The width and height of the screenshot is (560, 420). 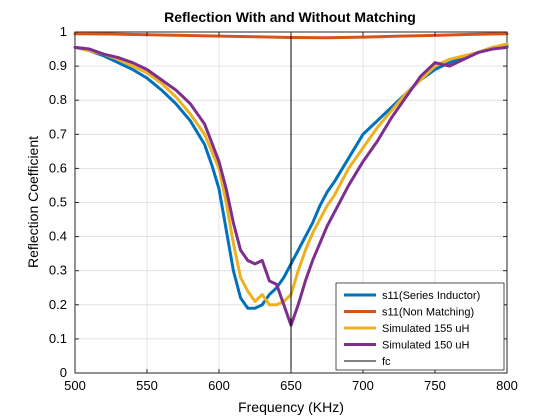 What do you see at coordinates (58, 65) in the screenshot?
I see `y-tick-label: 0.9` at bounding box center [58, 65].